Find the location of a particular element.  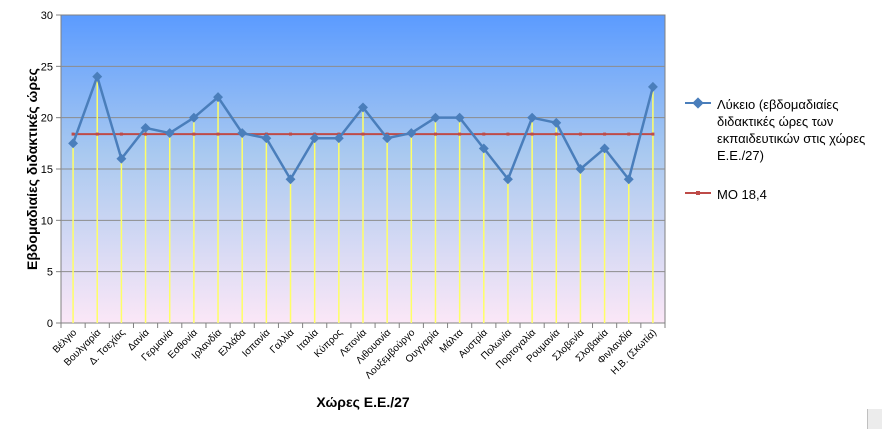

y-axis-title: Εβδομαδιαίες διδακτικές ώρες is located at coordinates (32, 169).